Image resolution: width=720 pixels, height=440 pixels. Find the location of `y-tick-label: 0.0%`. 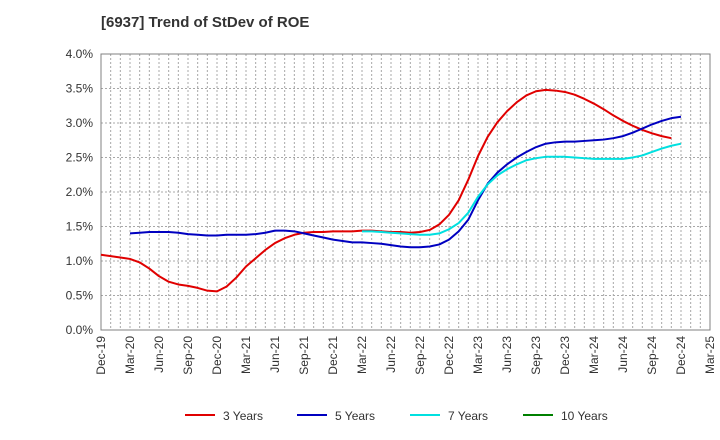

y-tick-label: 0.0% is located at coordinates (80, 330).